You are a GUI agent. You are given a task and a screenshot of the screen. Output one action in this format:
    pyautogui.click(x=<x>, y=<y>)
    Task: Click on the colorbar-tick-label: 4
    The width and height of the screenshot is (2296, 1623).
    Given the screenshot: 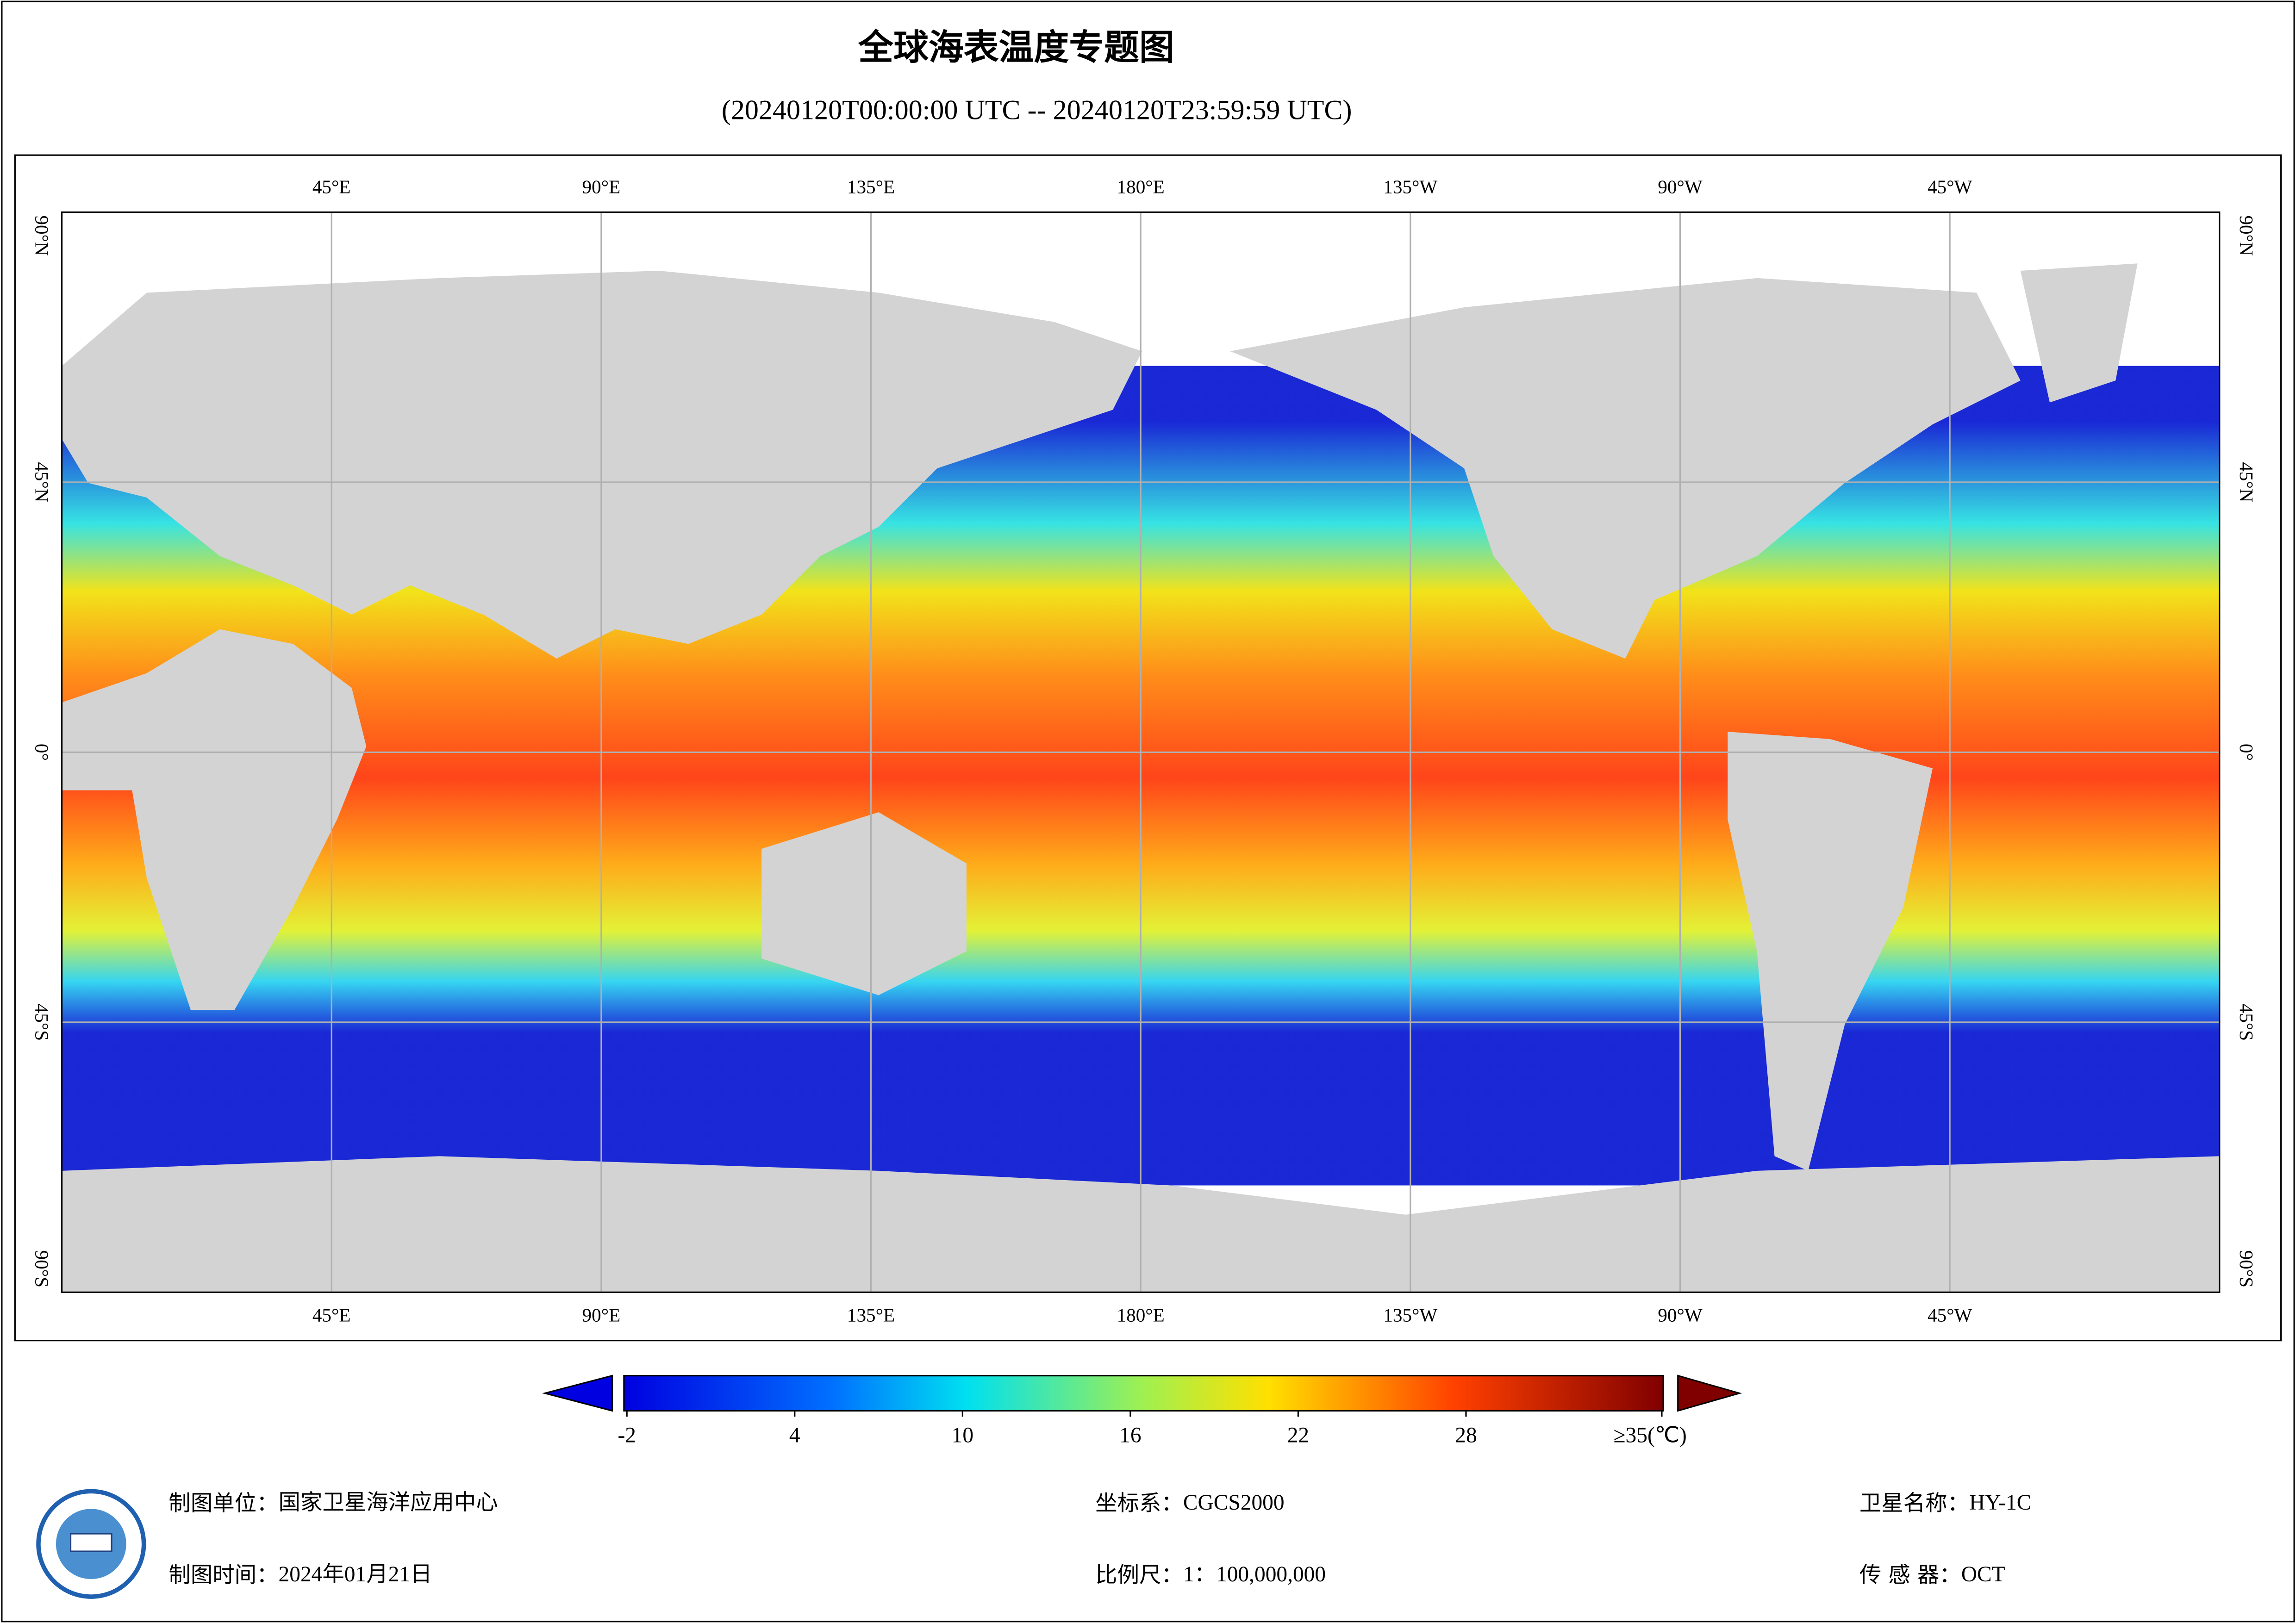 What is the action you would take?
    pyautogui.click(x=794, y=1435)
    